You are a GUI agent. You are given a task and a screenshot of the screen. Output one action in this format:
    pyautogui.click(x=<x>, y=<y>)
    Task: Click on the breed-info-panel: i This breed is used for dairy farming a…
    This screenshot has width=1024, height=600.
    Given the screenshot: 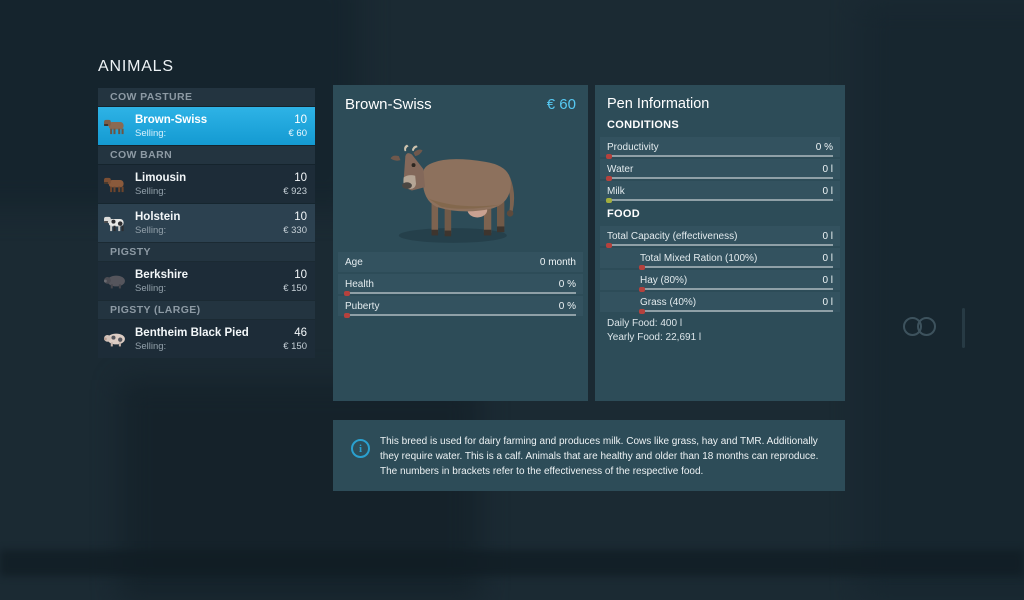 What is the action you would take?
    pyautogui.click(x=589, y=455)
    